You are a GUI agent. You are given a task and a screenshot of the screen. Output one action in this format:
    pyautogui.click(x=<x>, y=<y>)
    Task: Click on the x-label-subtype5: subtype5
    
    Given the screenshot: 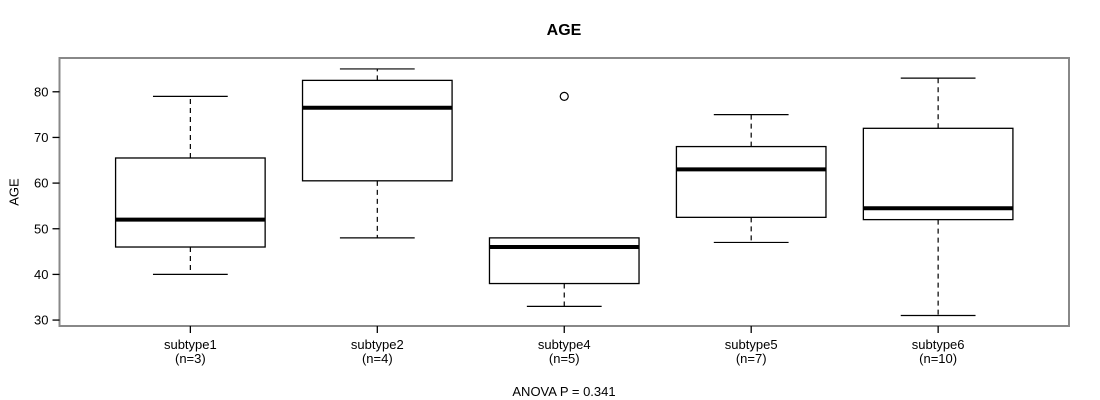 What is the action you would take?
    pyautogui.click(x=751, y=344)
    